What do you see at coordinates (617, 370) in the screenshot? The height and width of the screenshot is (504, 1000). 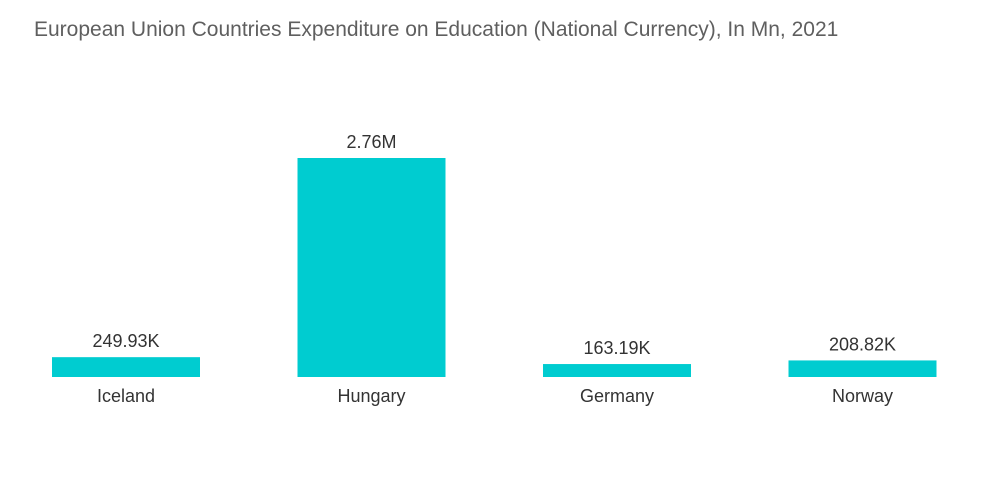 I see `bar-germany` at bounding box center [617, 370].